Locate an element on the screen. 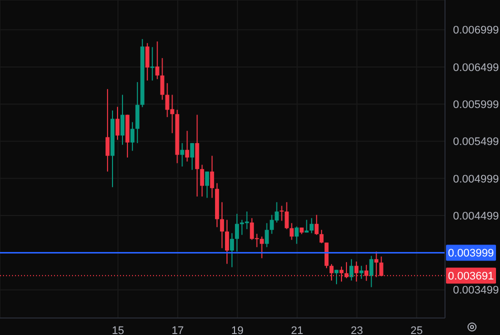 This screenshot has height=335, width=500. x-tick-label: 25 is located at coordinates (416, 329).